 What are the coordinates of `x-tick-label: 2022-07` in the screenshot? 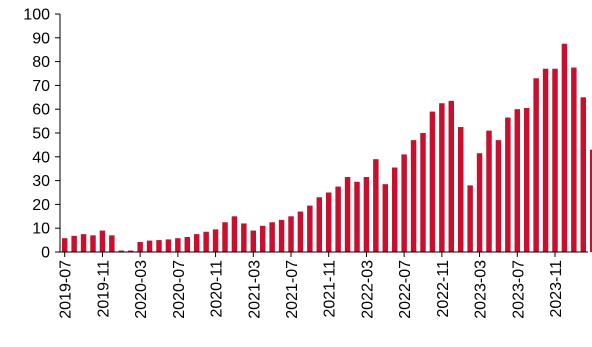 It's located at (405, 289).